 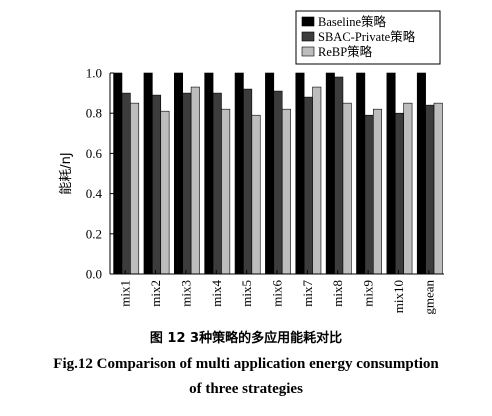 I want to click on x-tick-label-mix2: mix2, so click(x=155, y=293).